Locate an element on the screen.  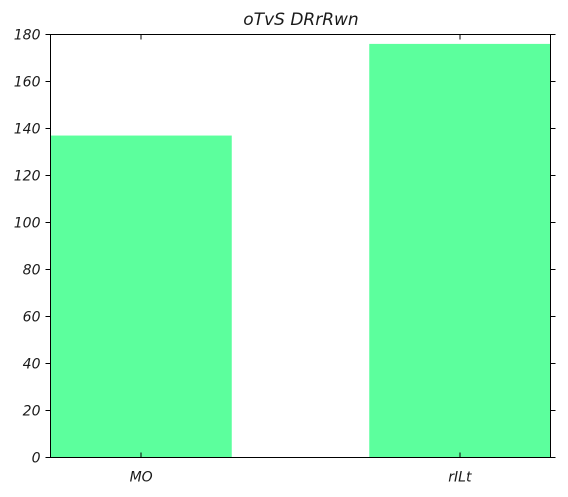
y-tick-label: 80 is located at coordinates (32, 271).